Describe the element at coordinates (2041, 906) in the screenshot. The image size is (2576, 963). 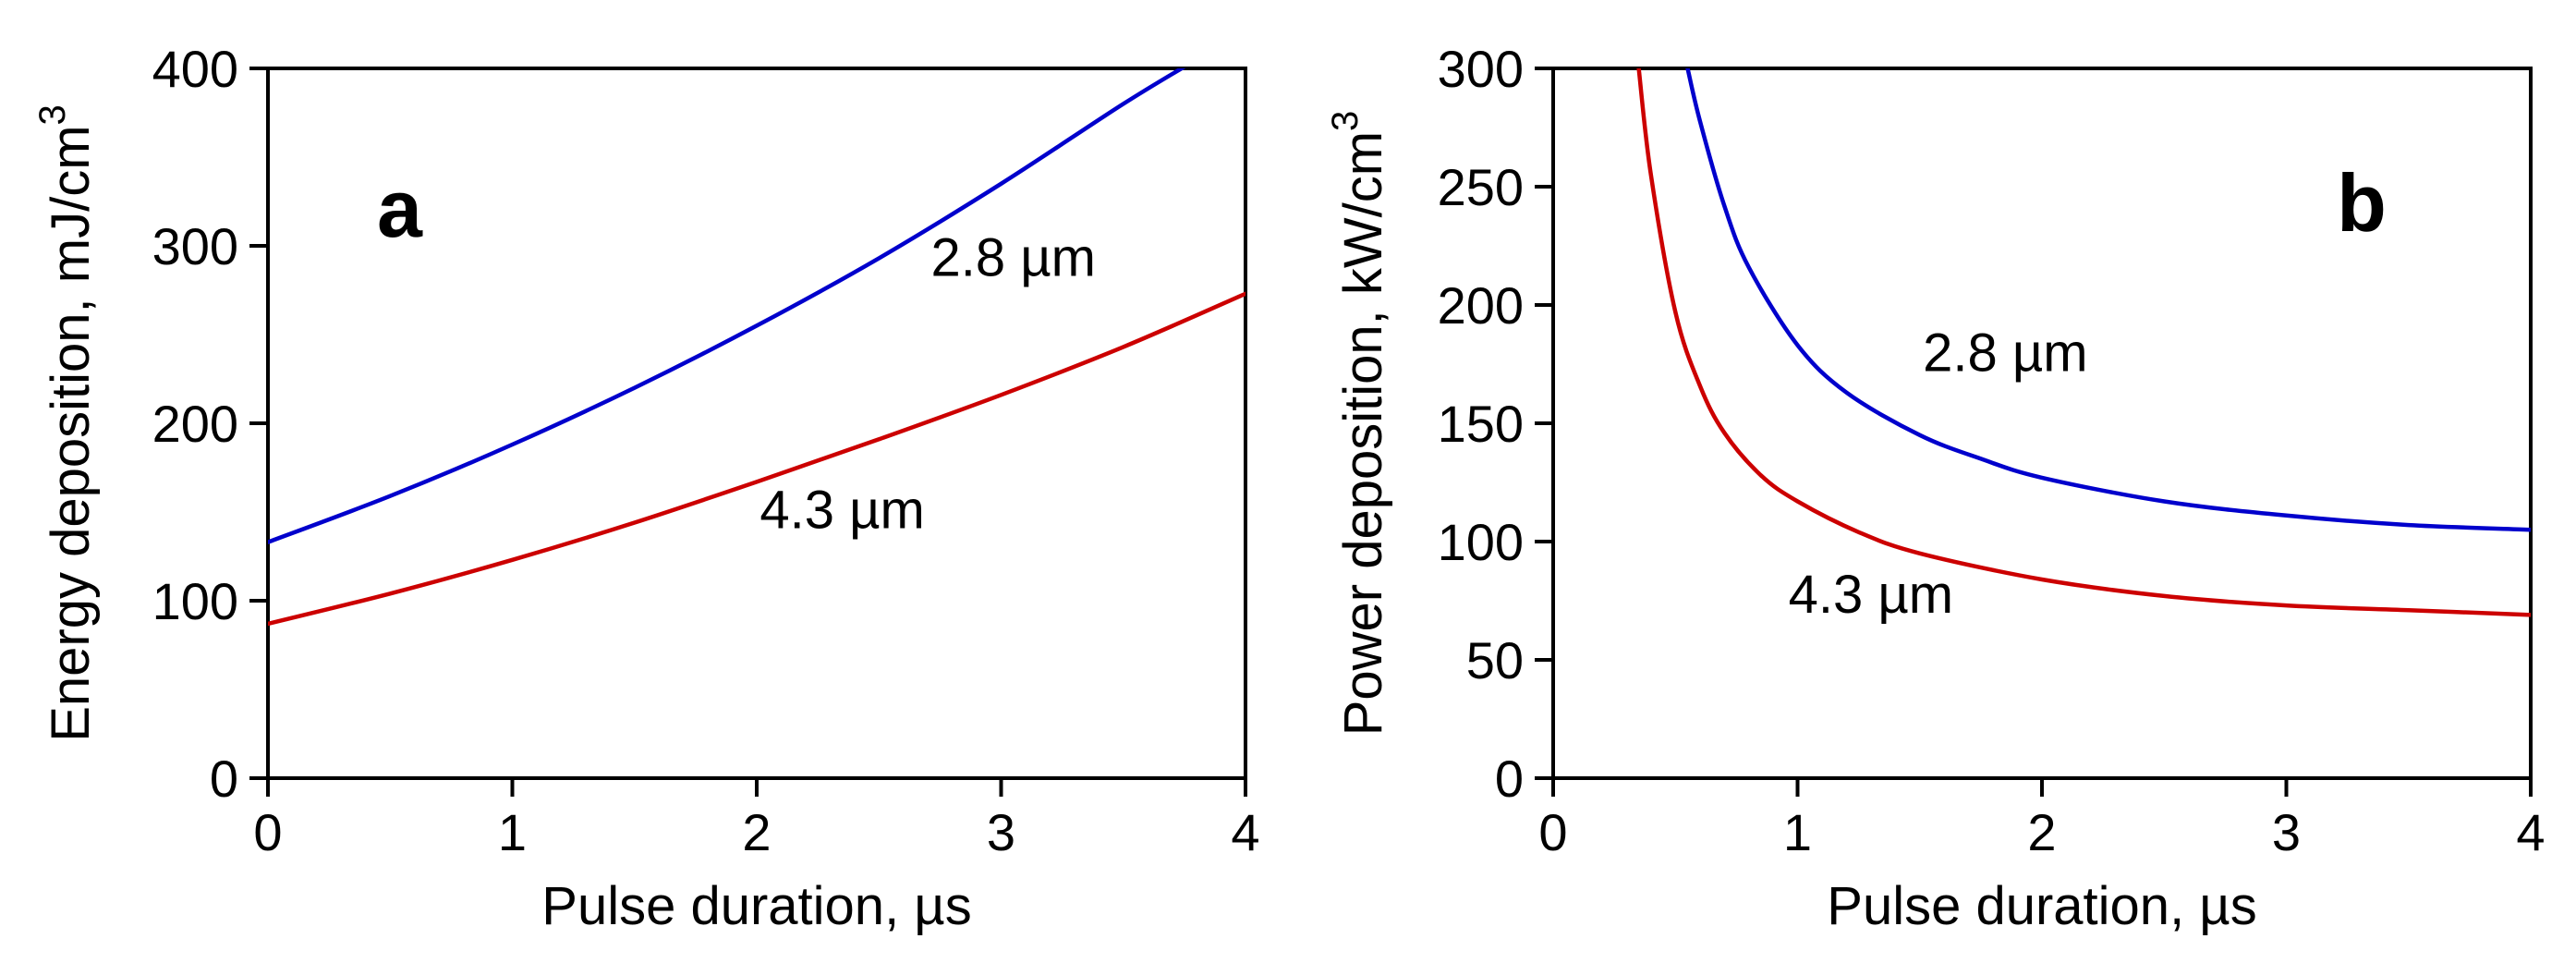
I see `panel-b-x-axis-title: Pulse duration, µs` at that location.